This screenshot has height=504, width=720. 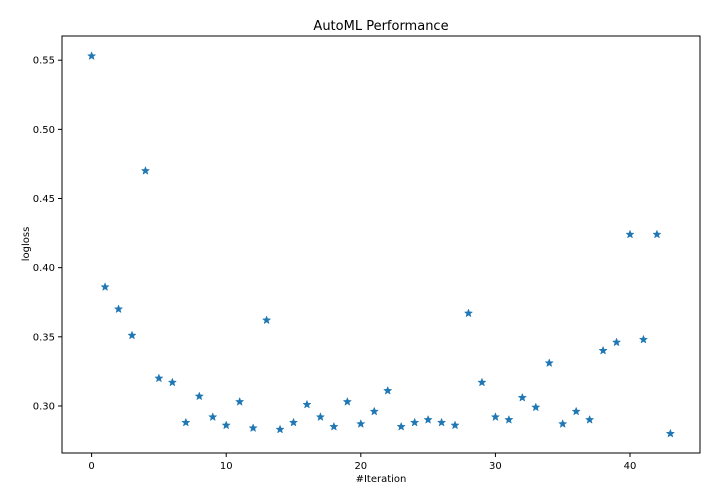 I want to click on x-axis-ticks: 0 10 20 30 40, so click(x=362, y=462).